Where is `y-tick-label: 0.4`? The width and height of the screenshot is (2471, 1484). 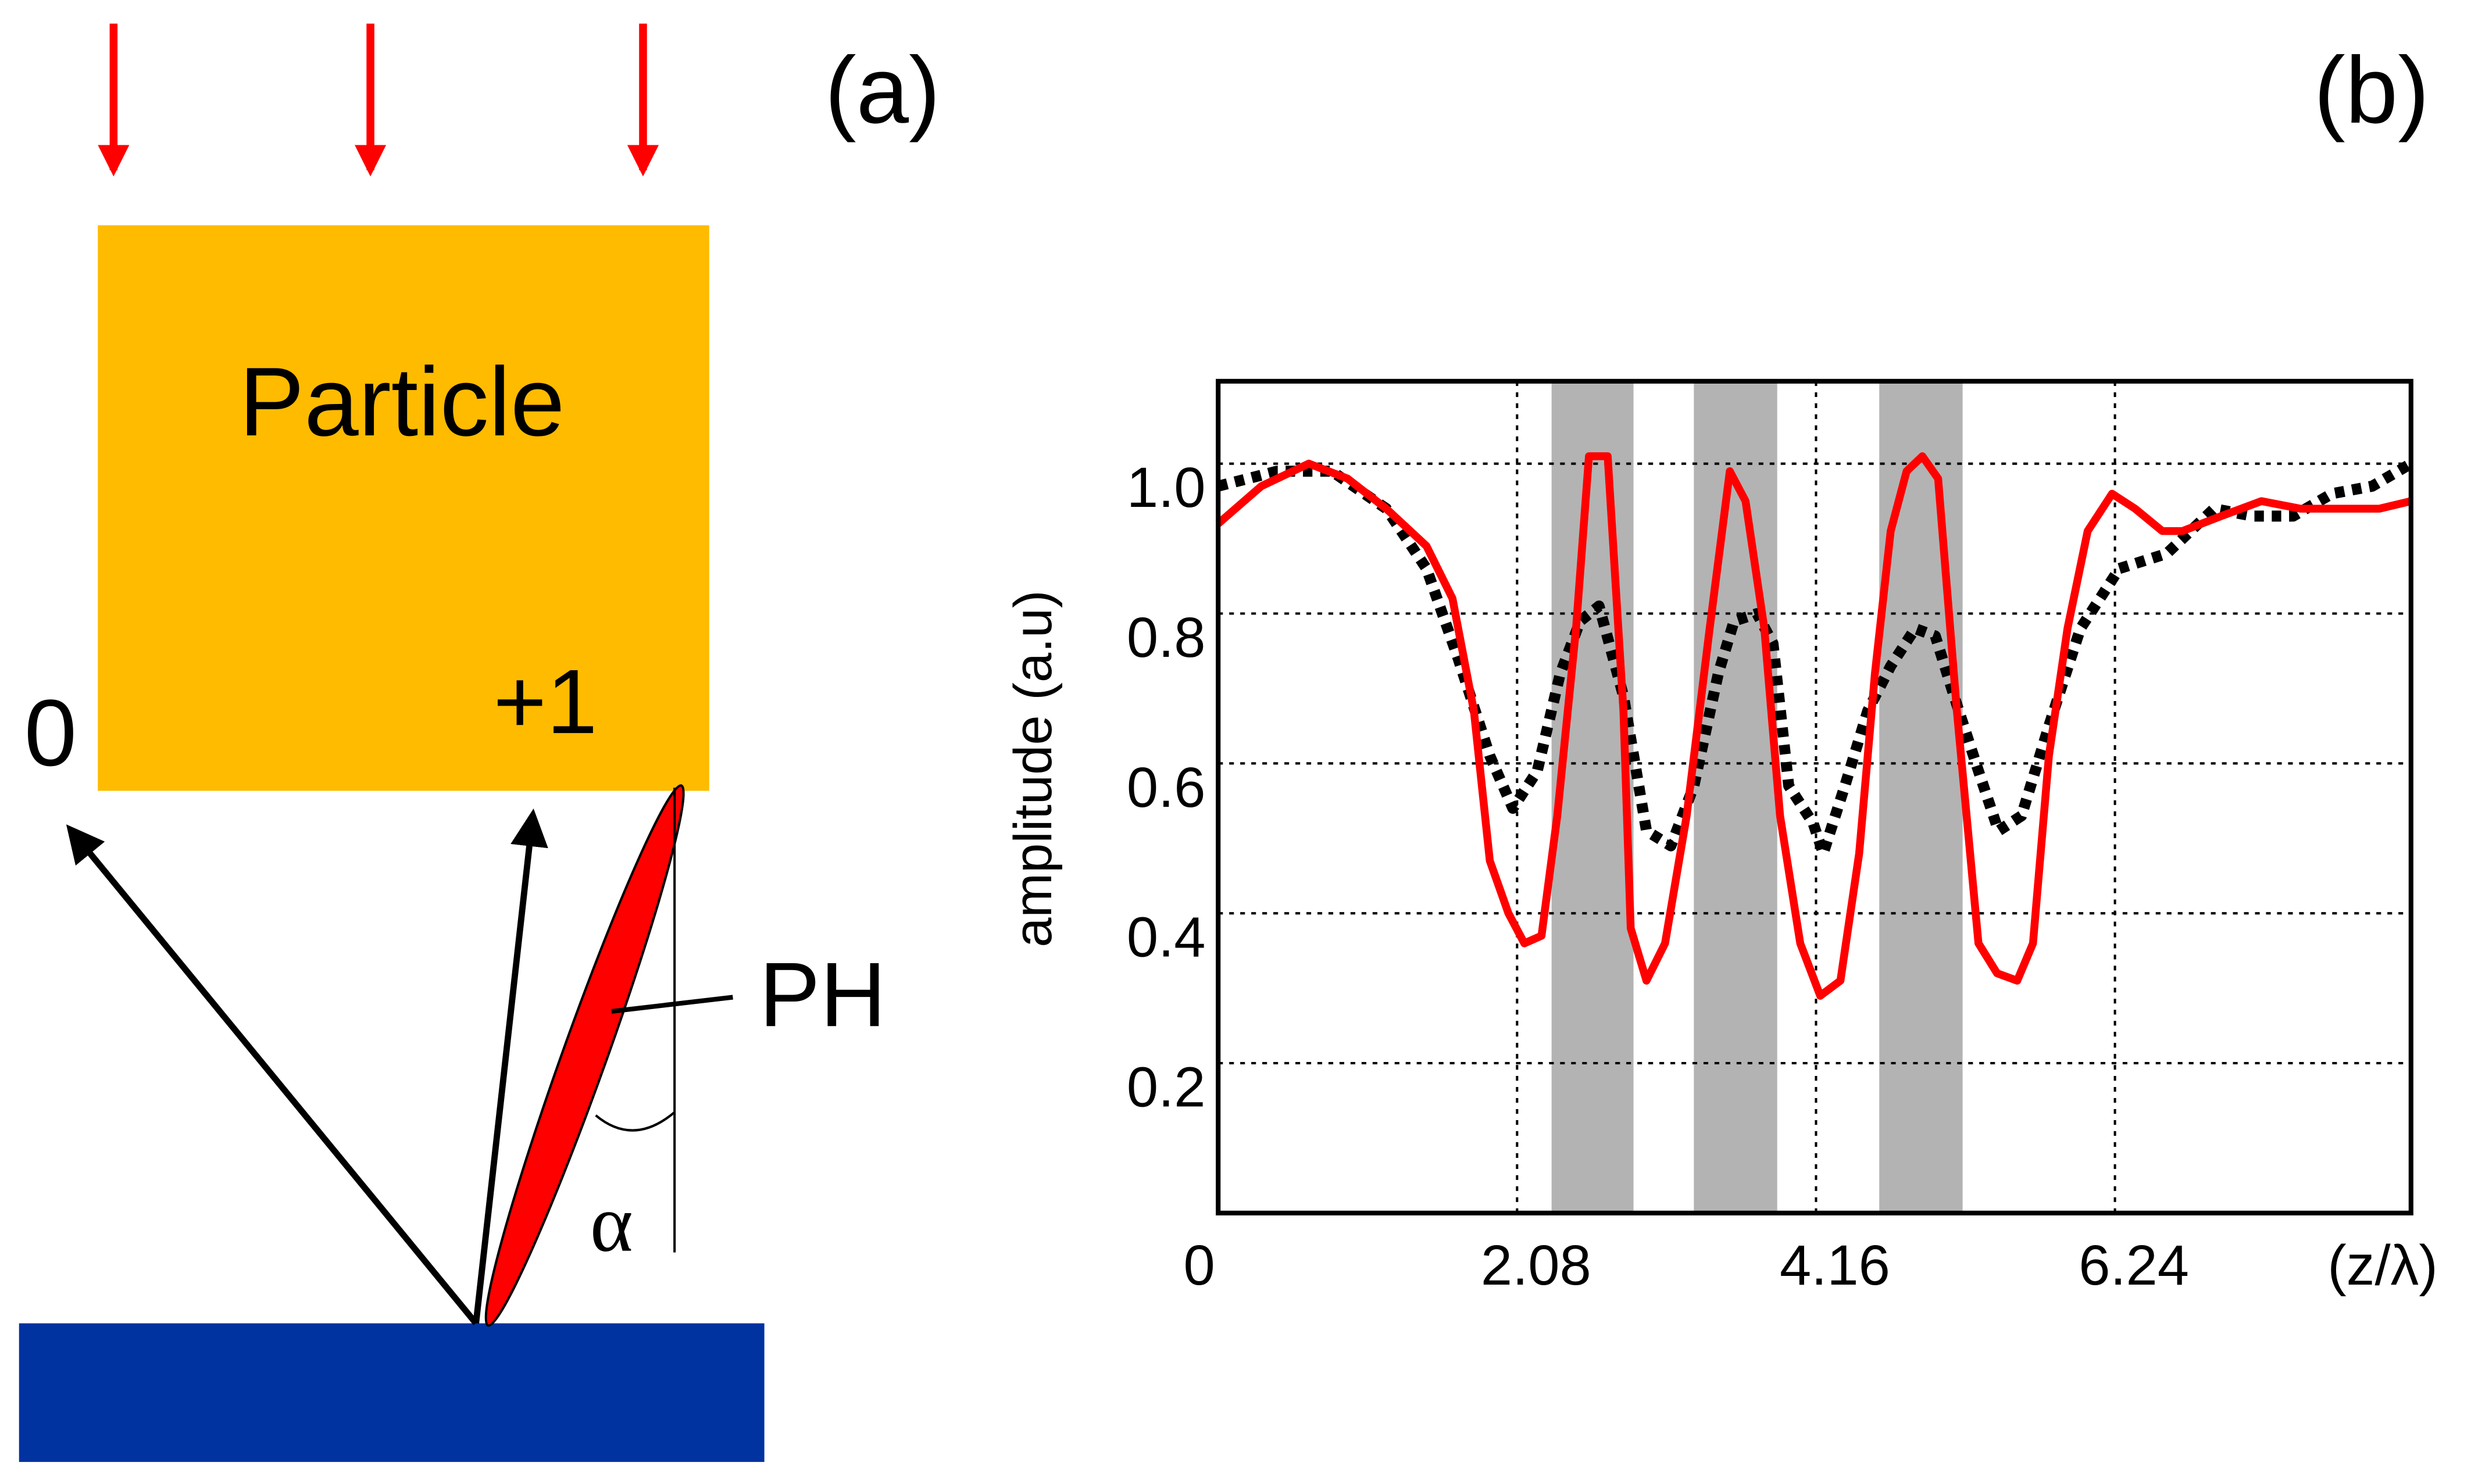 y-tick-label: 0.4 is located at coordinates (1166, 938).